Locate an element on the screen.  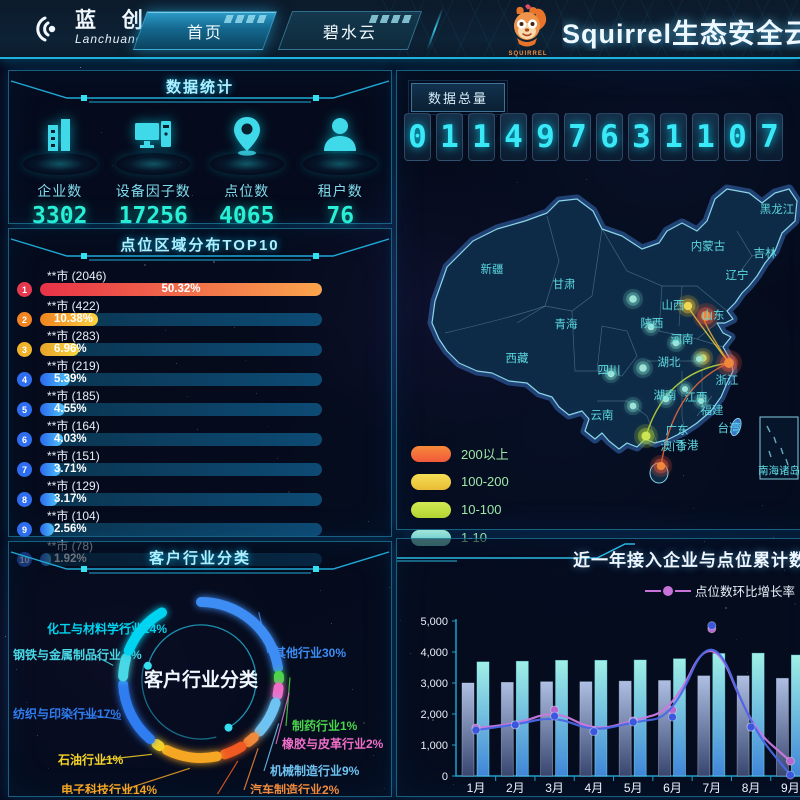
top10-row: 6 4.03% is located at coordinates (200, 439).